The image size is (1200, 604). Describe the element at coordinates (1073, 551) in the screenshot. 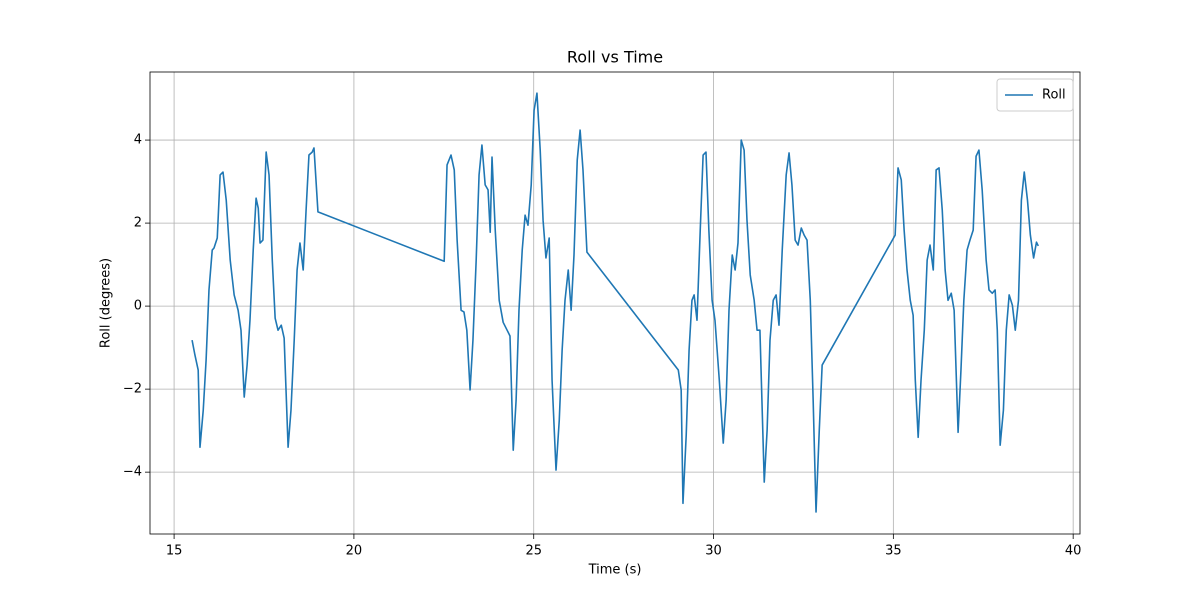

I see `x-tick-label: 40` at that location.